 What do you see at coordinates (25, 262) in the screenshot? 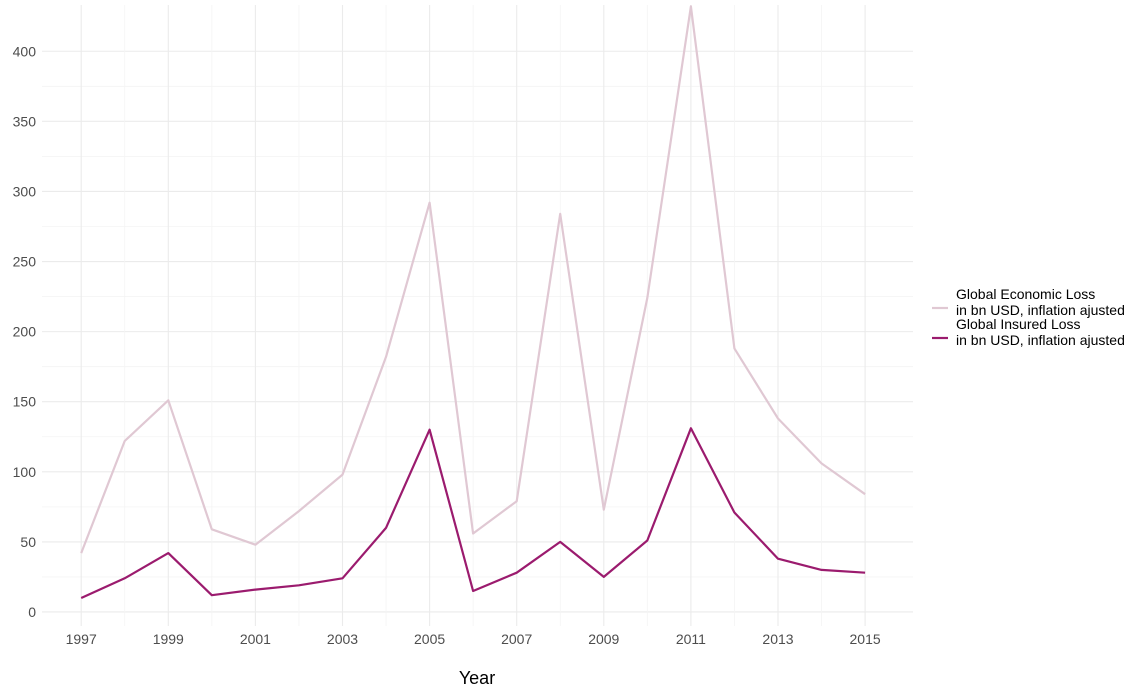
I see `y-tick-label: 250` at bounding box center [25, 262].